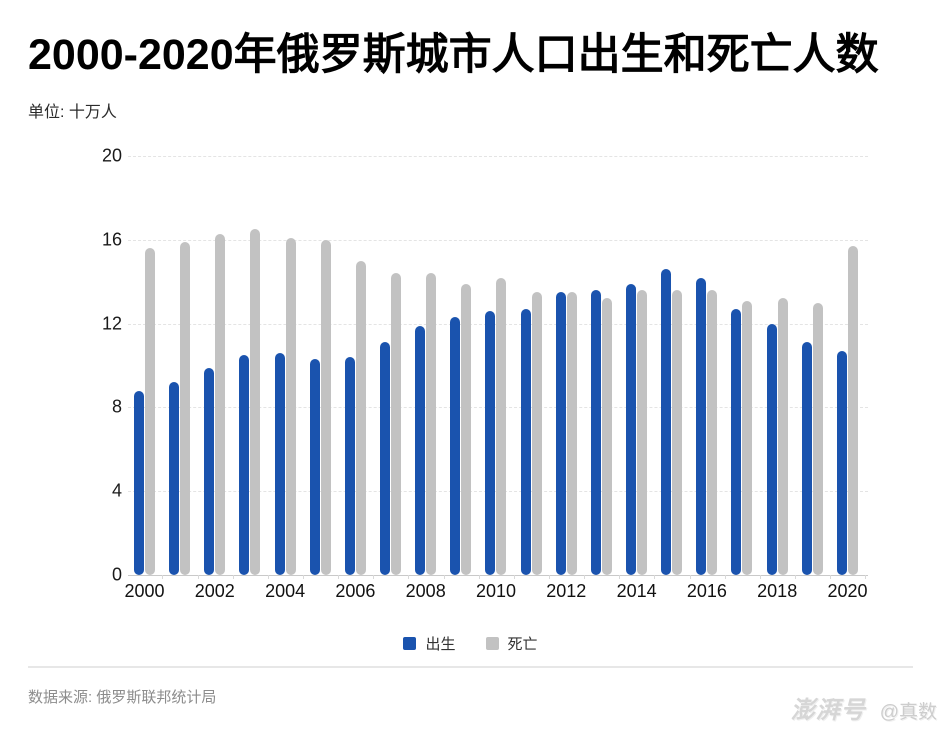 This screenshot has height=732, width=941. What do you see at coordinates (828, 710) in the screenshot?
I see `pengpaihao-logo: 澎湃号` at bounding box center [828, 710].